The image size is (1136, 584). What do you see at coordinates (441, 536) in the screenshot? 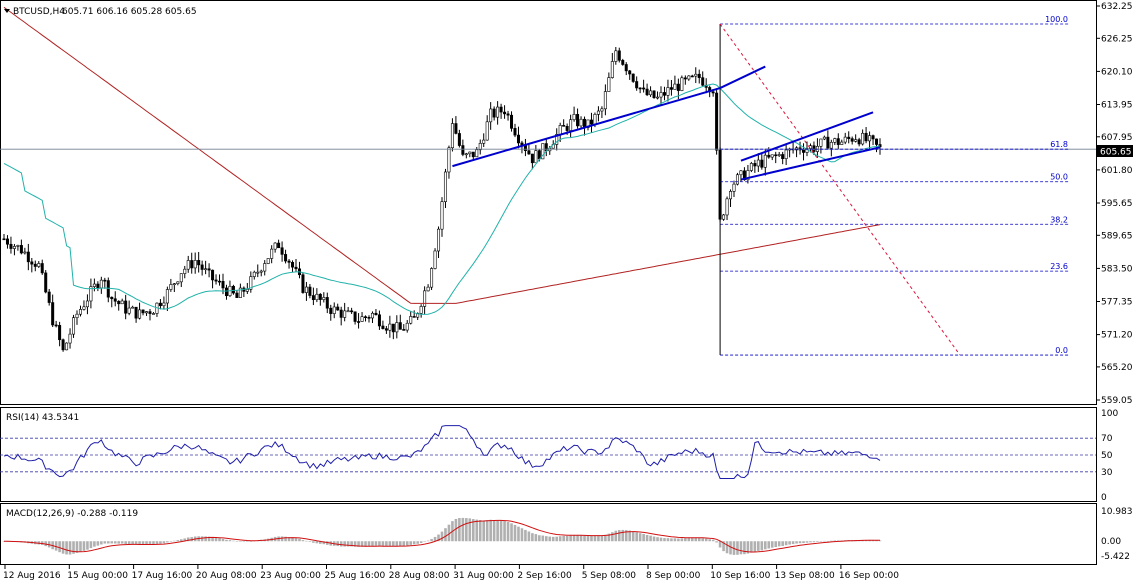
I see `macd-signal-line` at bounding box center [441, 536].